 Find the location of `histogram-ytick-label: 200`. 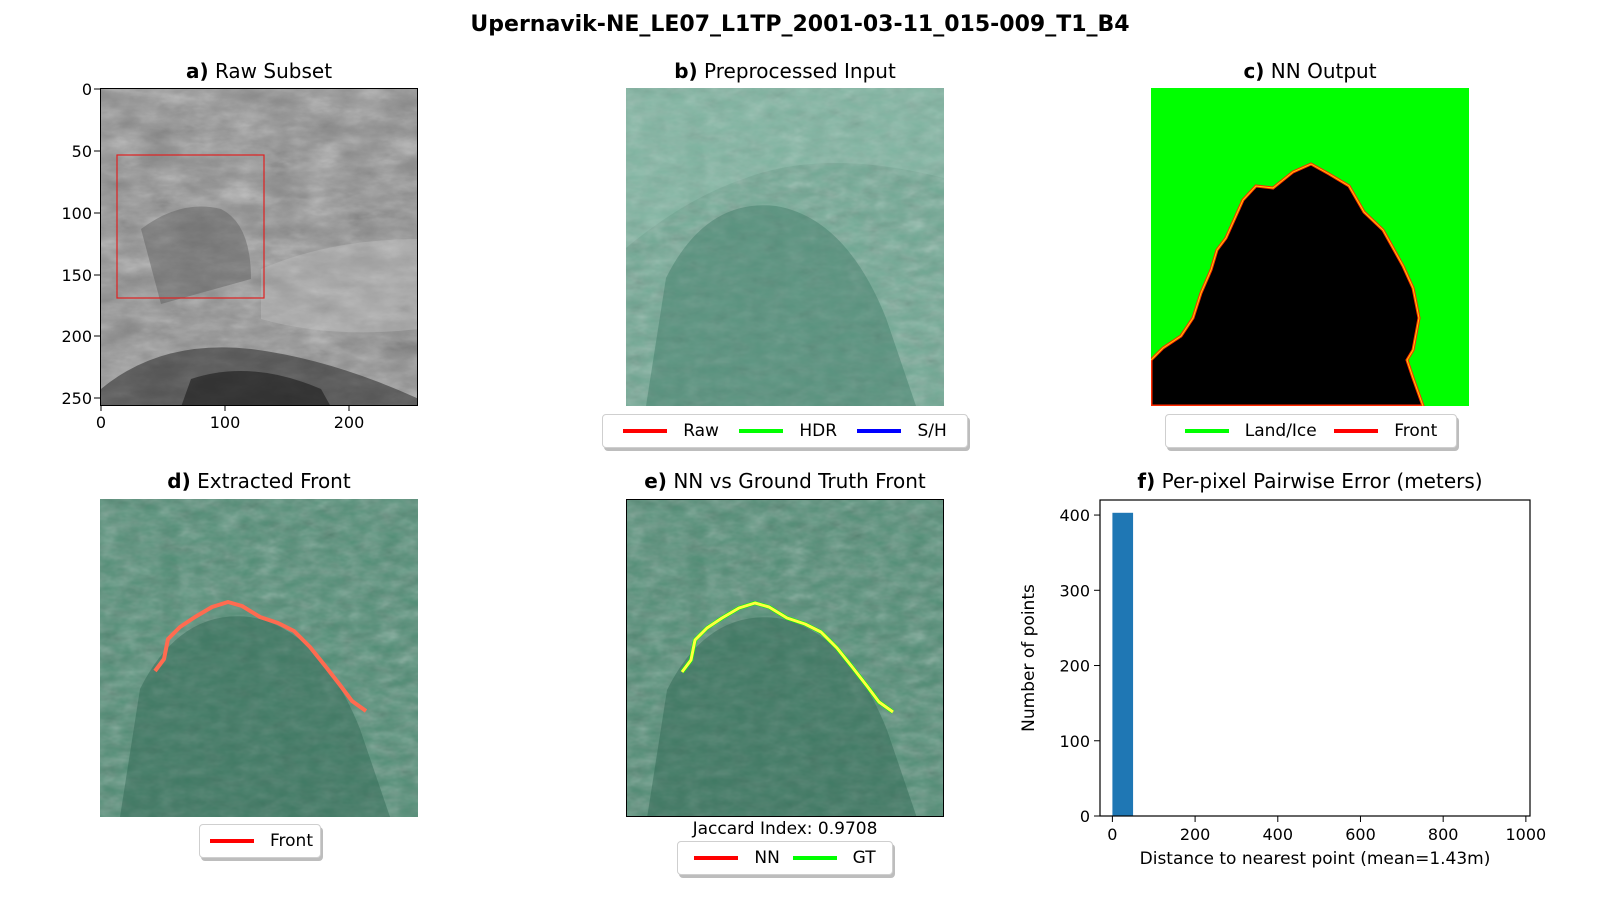

histogram-ytick-label: 200 is located at coordinates (1074, 666).